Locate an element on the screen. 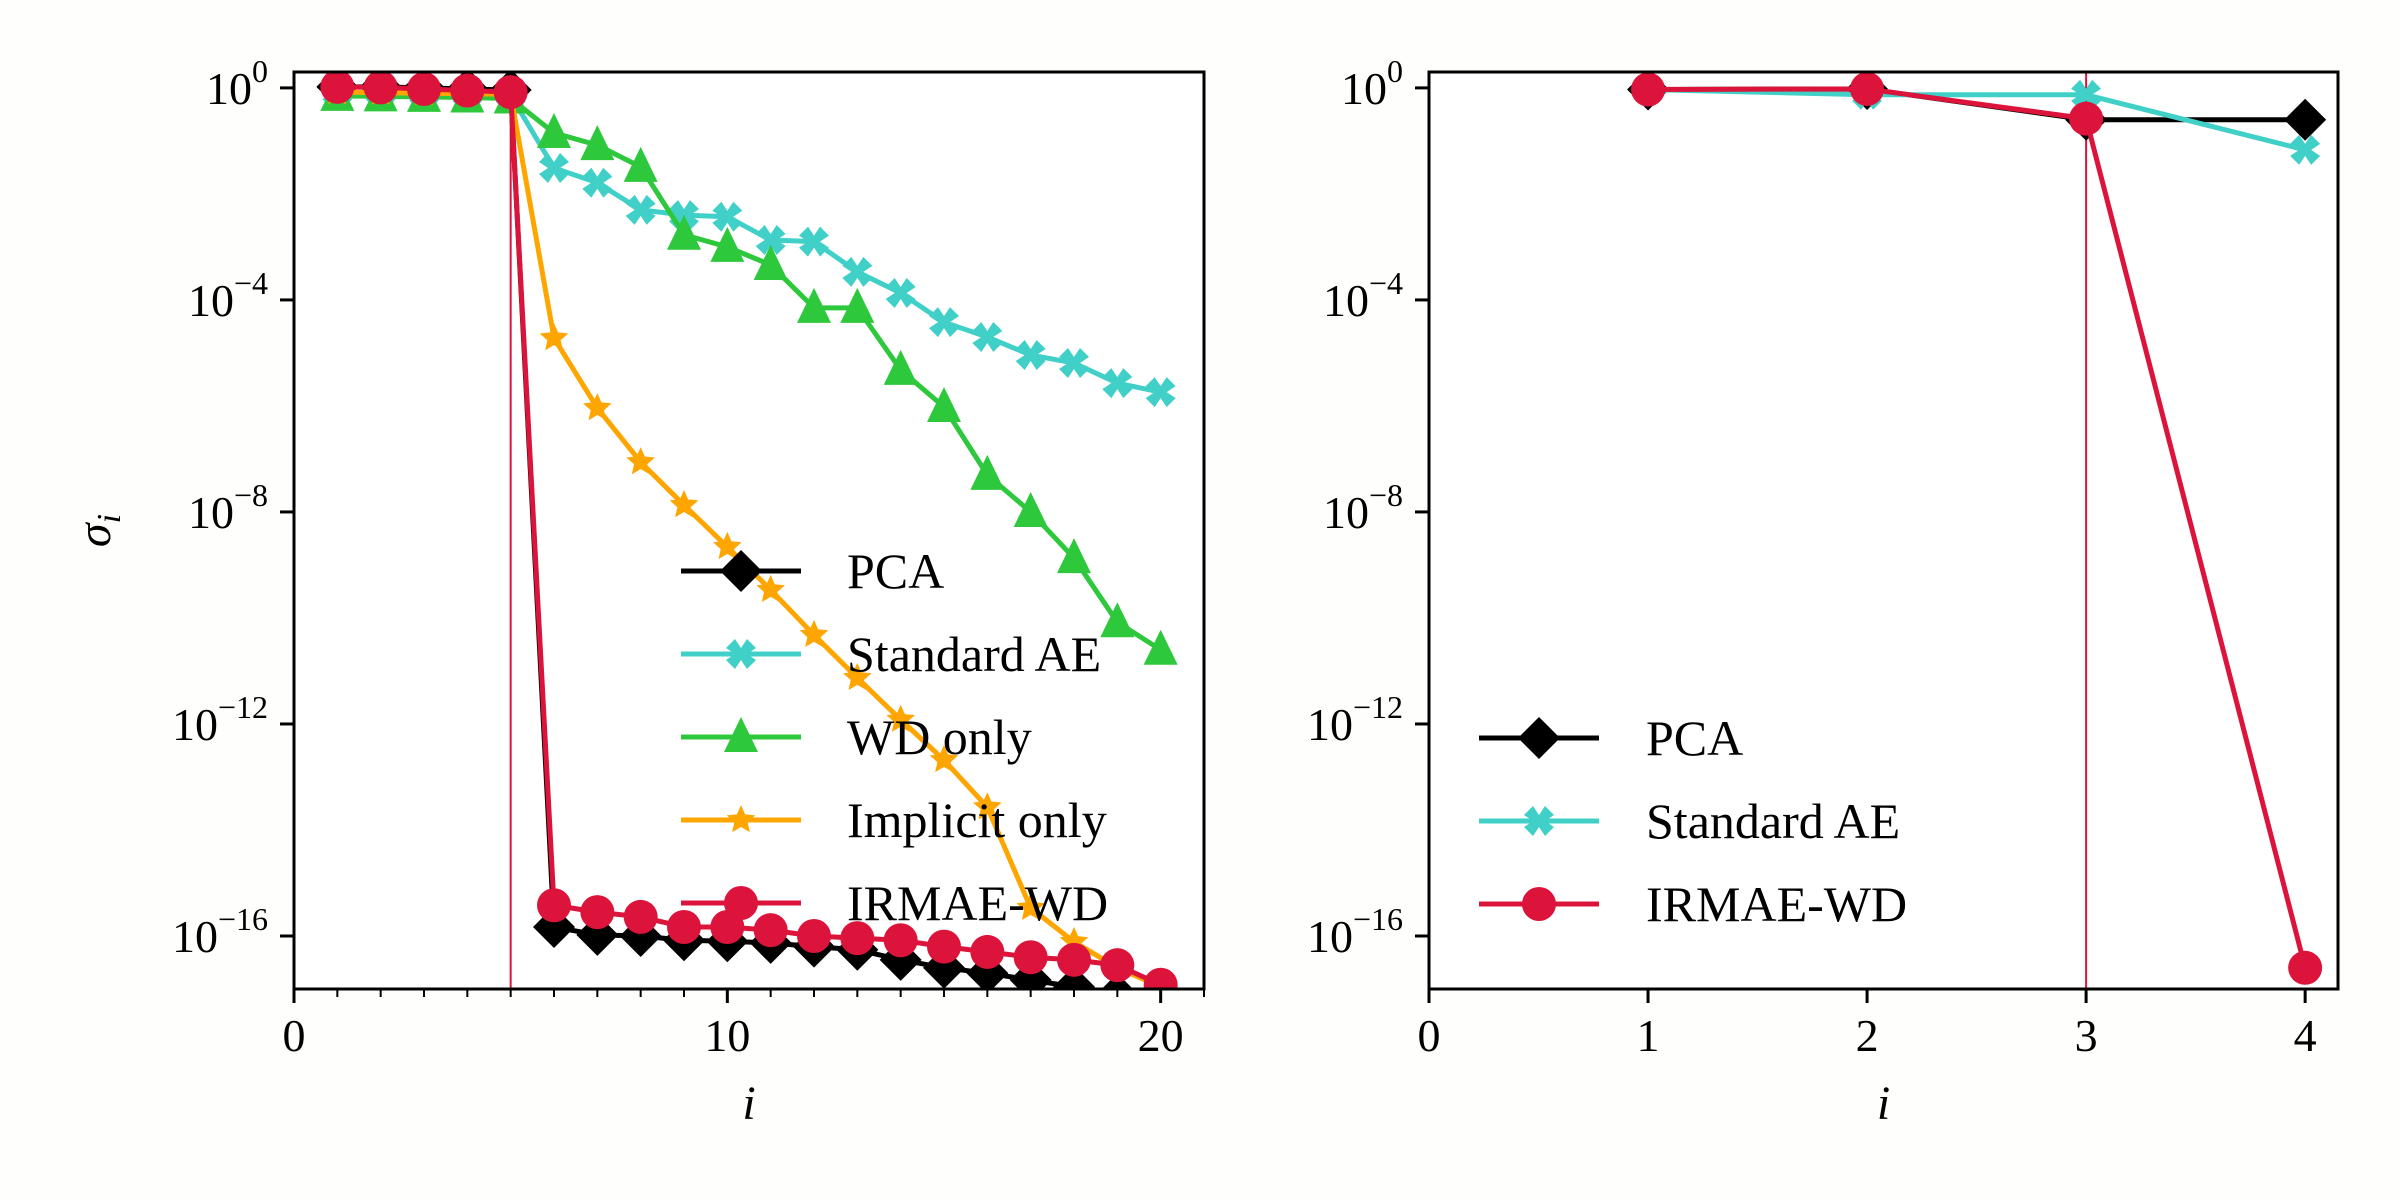  legend-marker-diamond-icon is located at coordinates (1539, 738).